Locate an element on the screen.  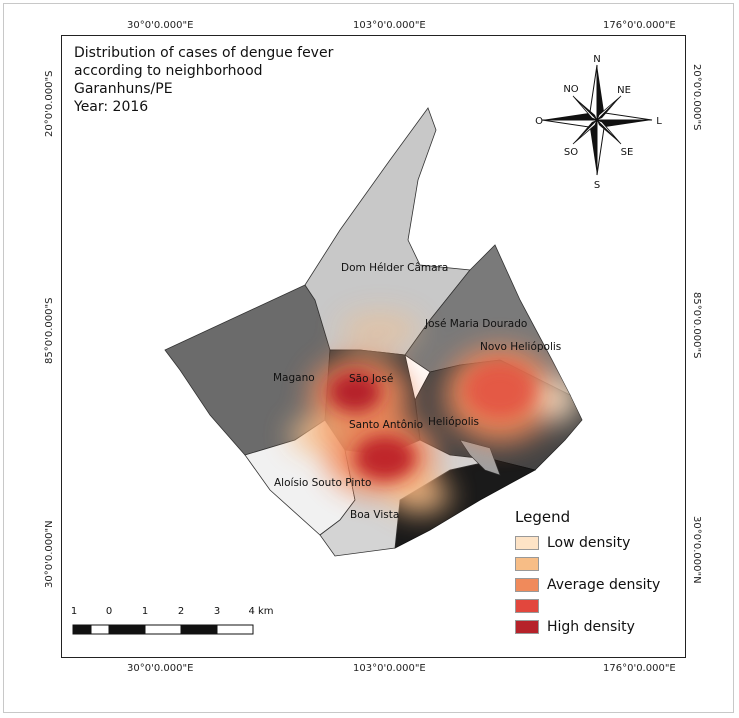
label-jose-maria: José Maria Dourado is located at coordinates (475, 324).